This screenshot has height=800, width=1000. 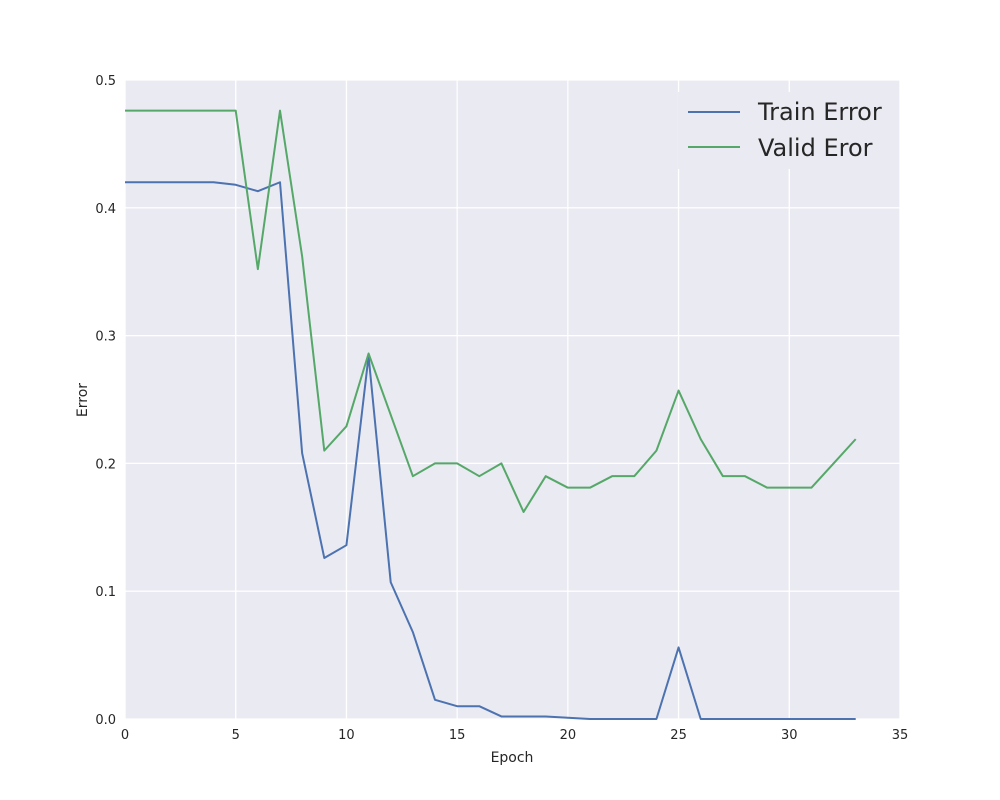 I want to click on y-tick-label-3: 0.3, so click(x=105, y=337).